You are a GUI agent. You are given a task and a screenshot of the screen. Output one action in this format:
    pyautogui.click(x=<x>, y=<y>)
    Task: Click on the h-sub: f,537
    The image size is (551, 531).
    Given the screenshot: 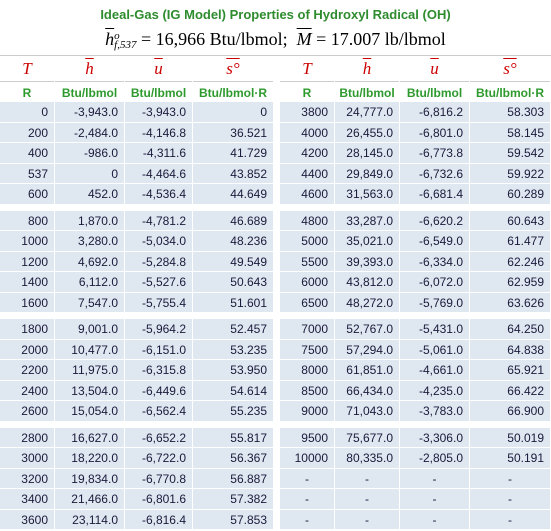 What is the action you would take?
    pyautogui.click(x=125, y=44)
    